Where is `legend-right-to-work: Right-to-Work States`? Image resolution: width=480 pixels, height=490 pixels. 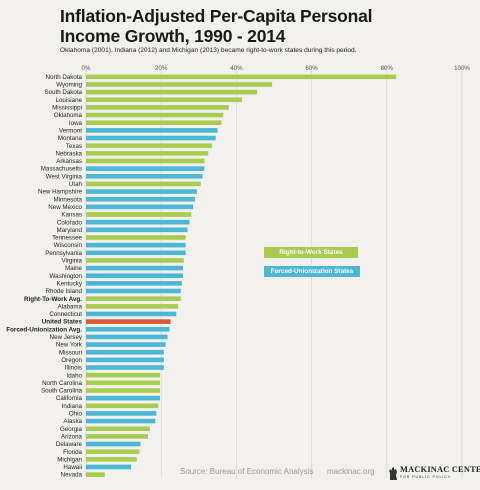 legend-right-to-work: Right-to-Work States is located at coordinates (311, 252).